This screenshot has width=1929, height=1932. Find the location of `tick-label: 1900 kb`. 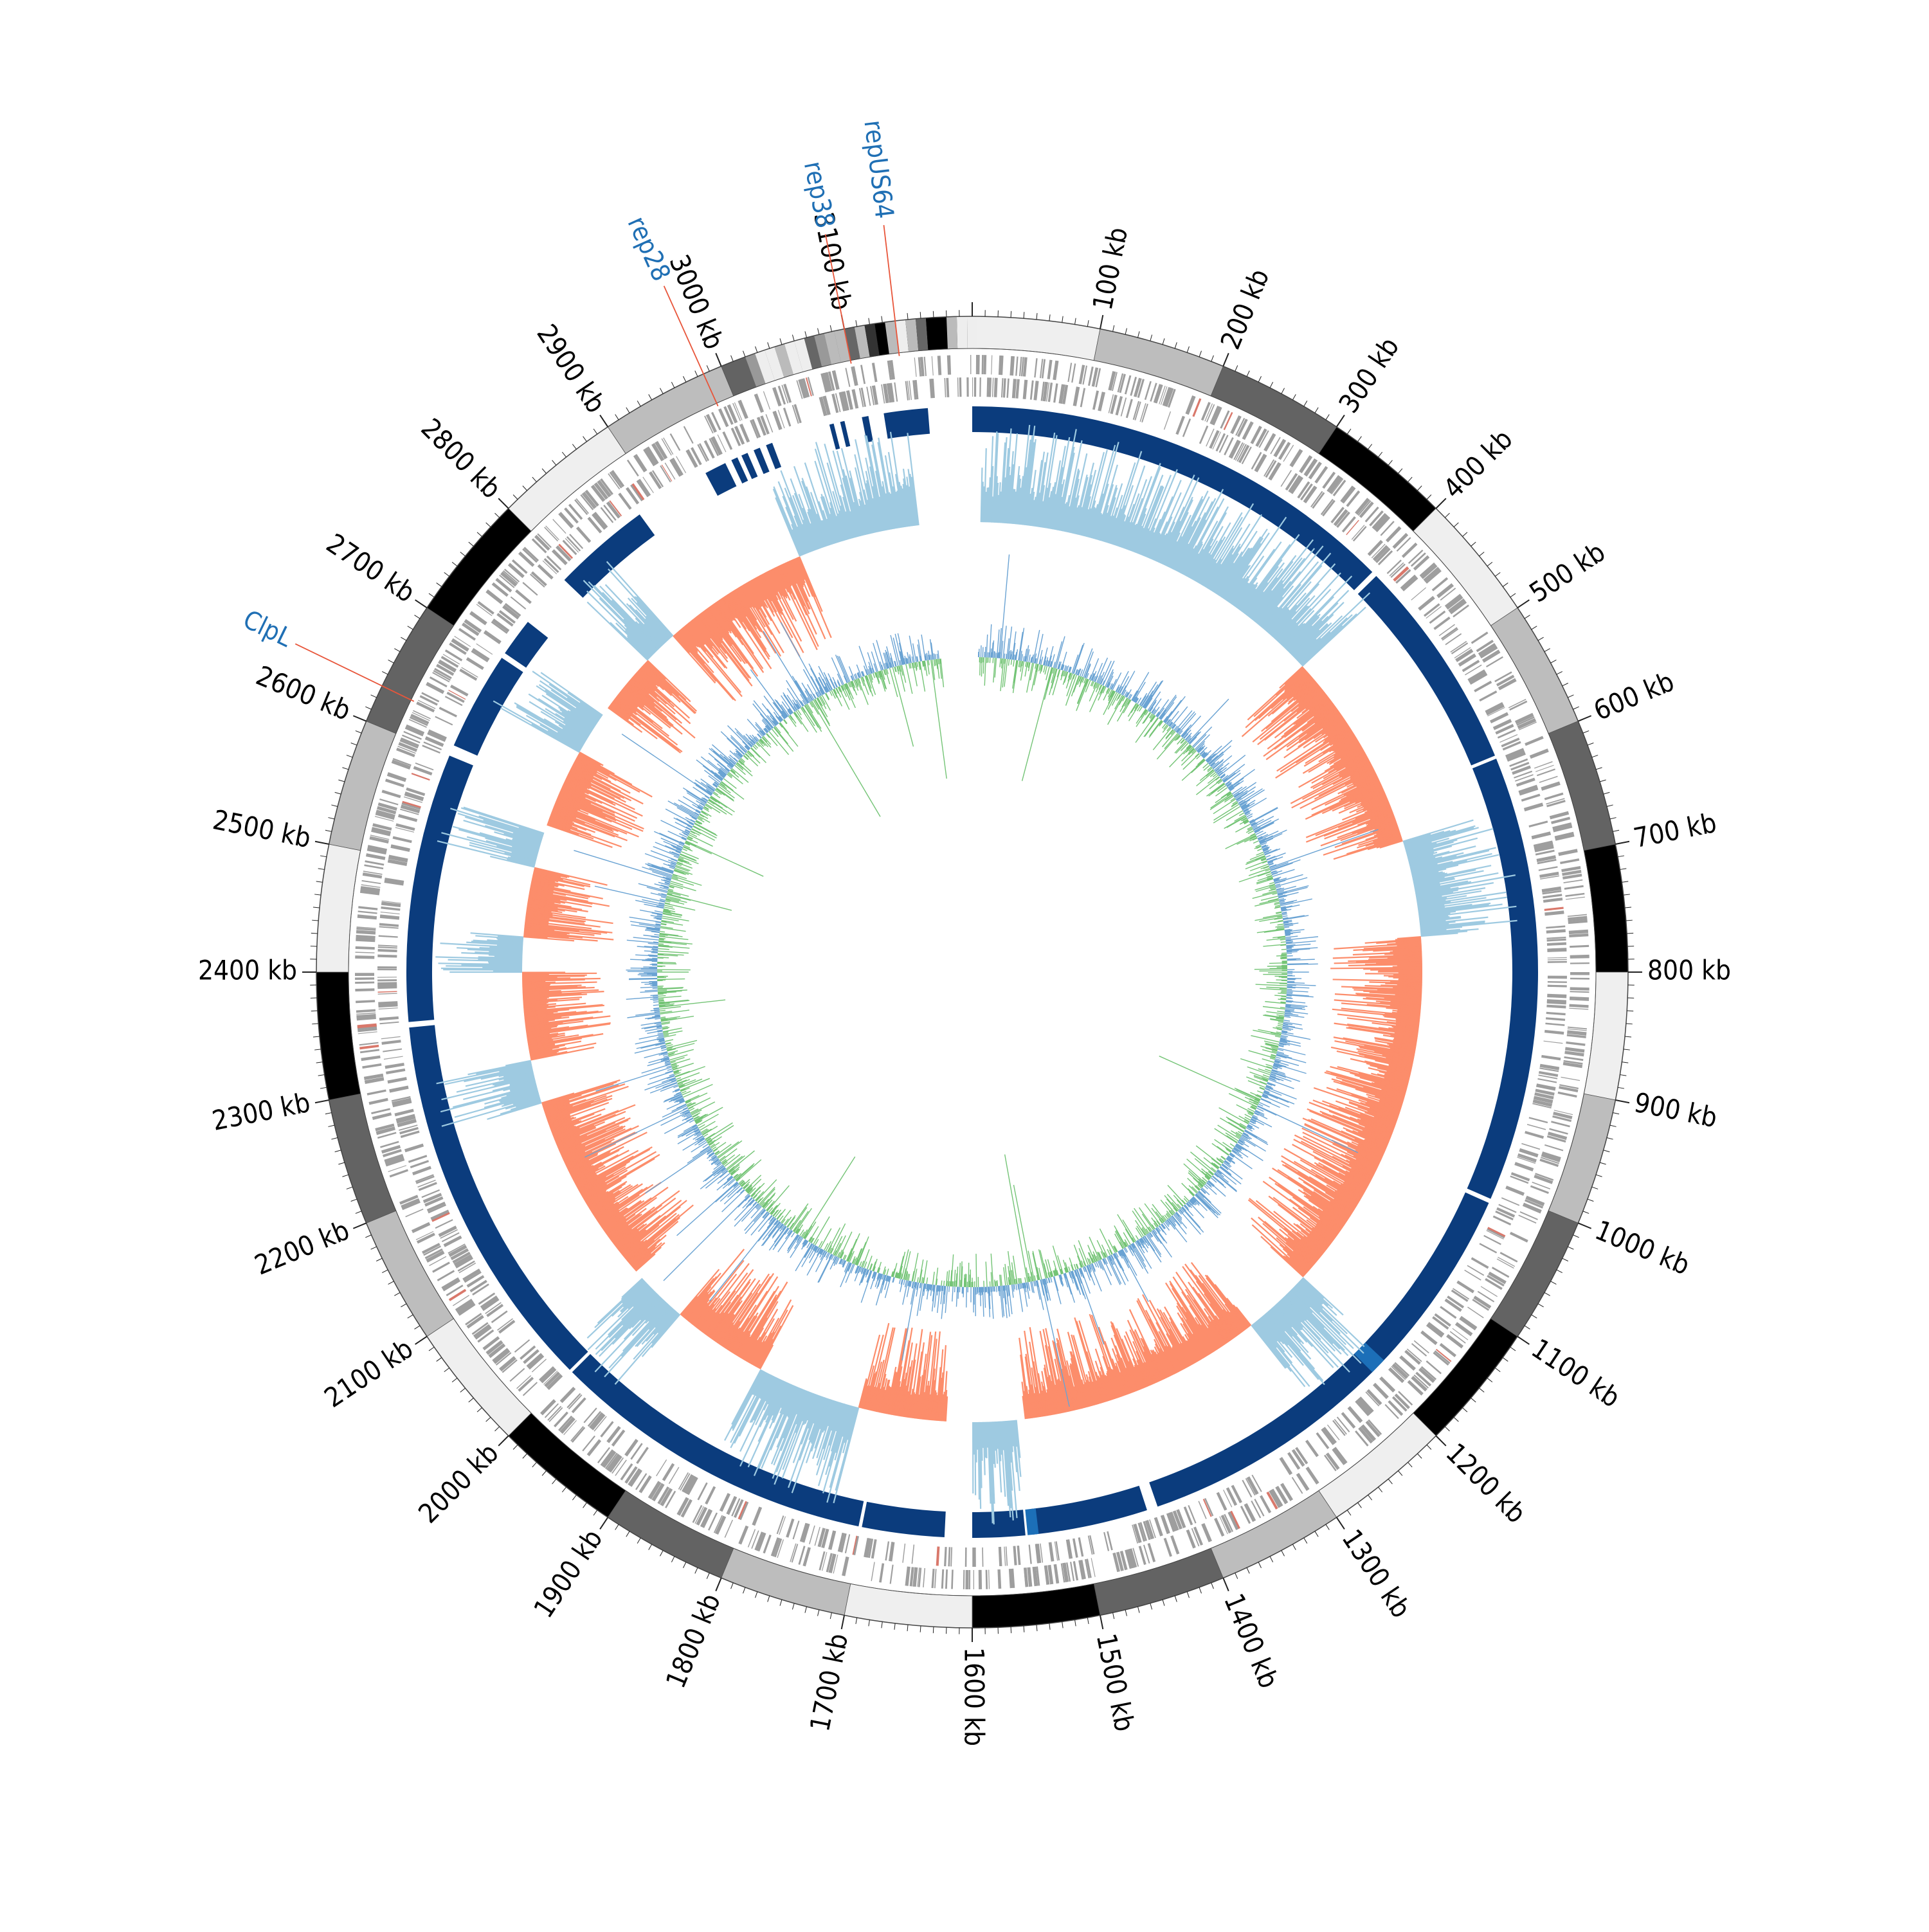

tick-label: 1900 kb is located at coordinates (567, 1573).